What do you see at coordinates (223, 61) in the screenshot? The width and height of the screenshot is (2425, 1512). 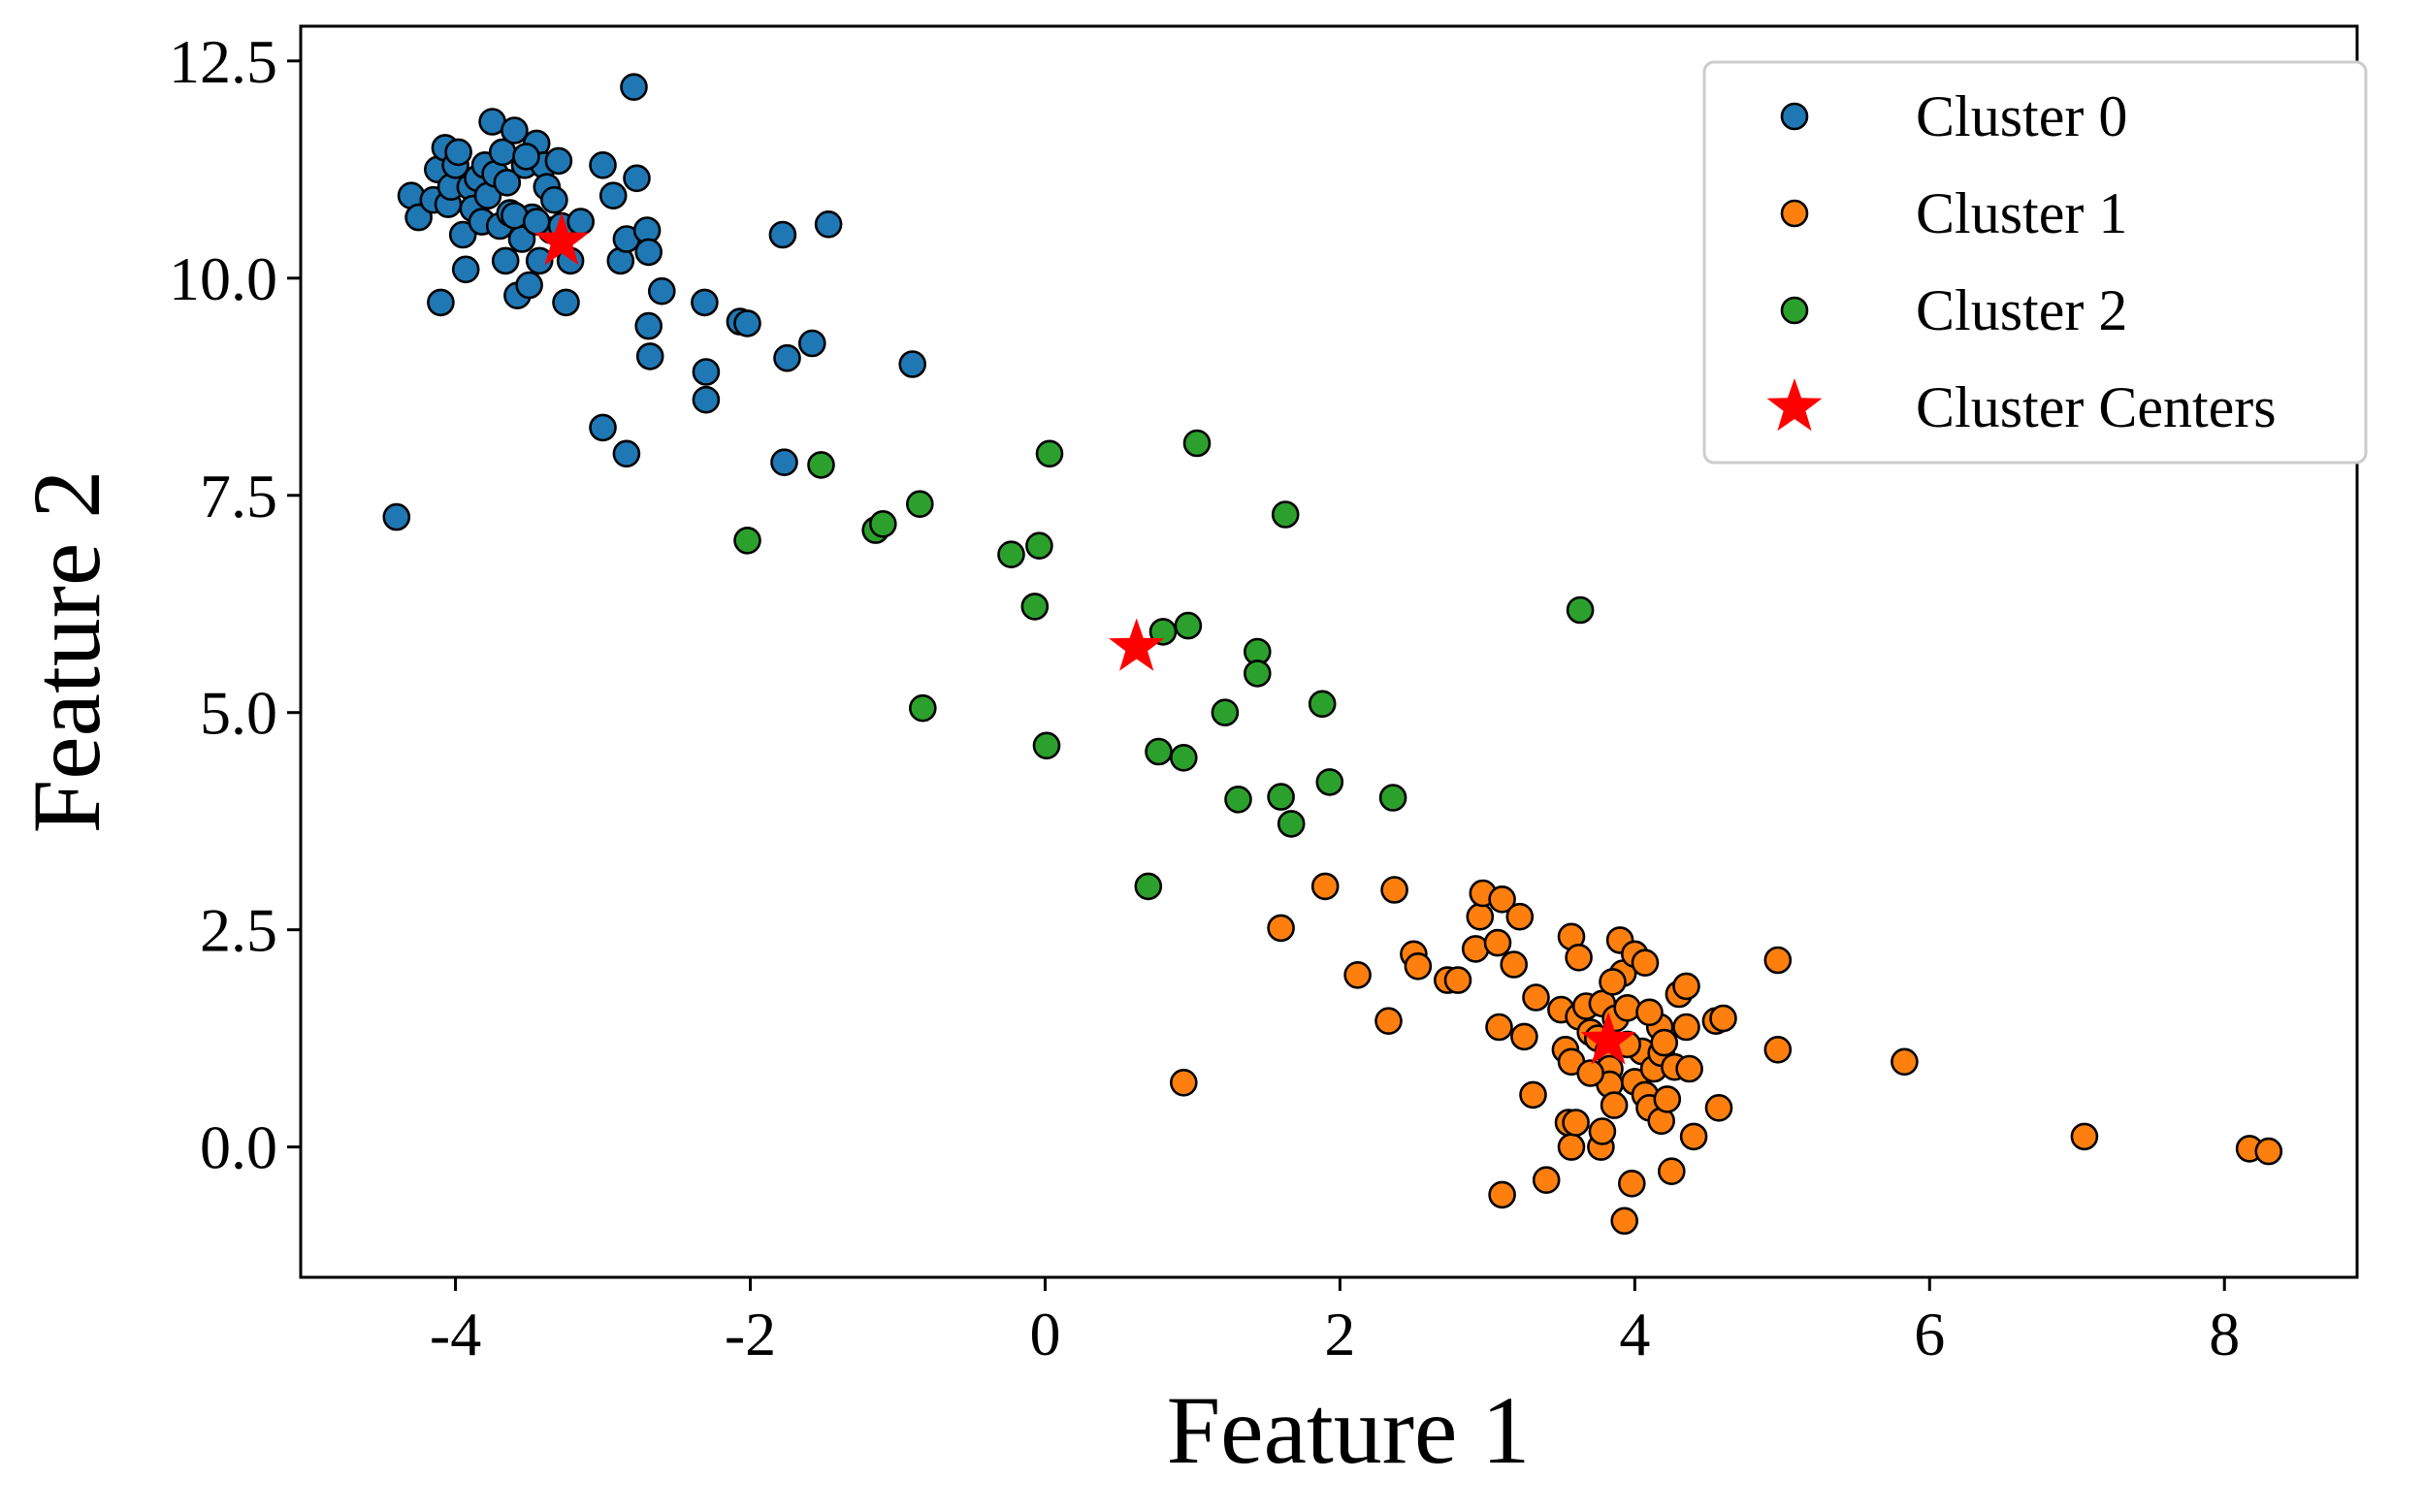 I see `y-tick-label: 12.5` at bounding box center [223, 61].